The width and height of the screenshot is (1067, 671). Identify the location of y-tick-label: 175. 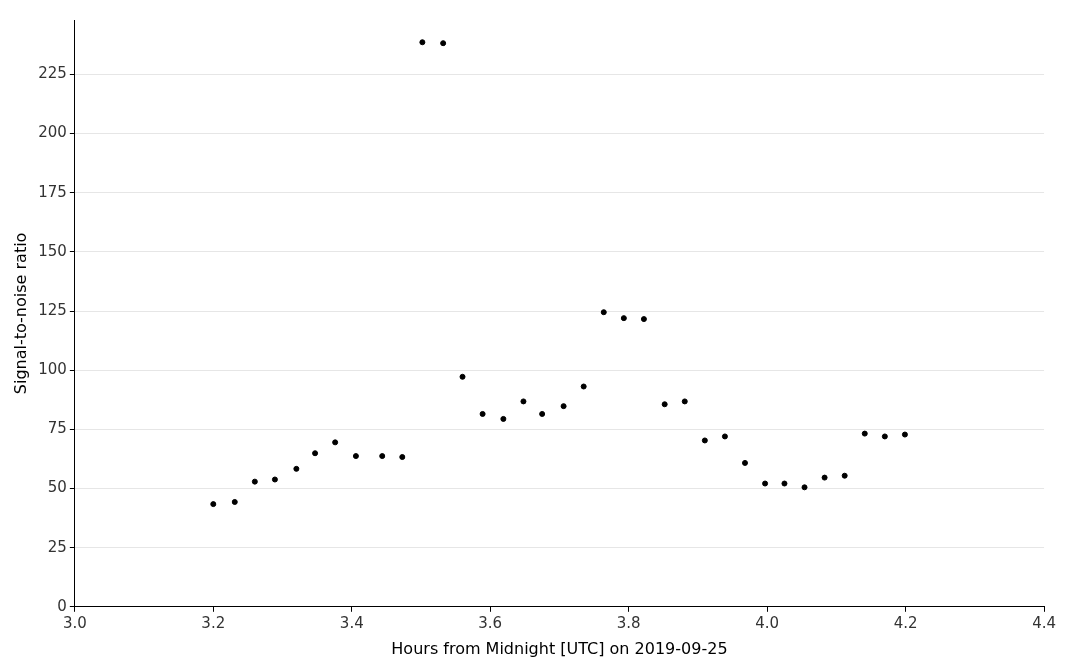
(52, 191).